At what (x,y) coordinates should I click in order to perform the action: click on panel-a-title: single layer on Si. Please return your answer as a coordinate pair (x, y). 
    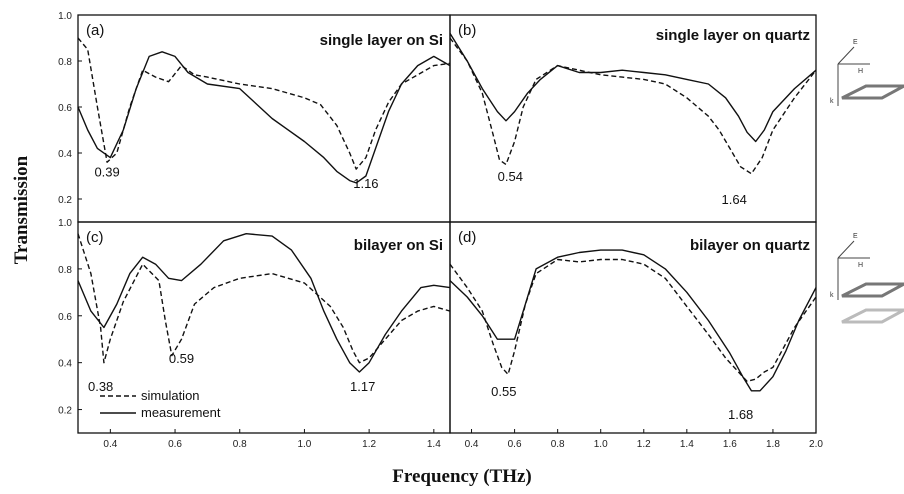
    Looking at the image, I should click on (381, 40).